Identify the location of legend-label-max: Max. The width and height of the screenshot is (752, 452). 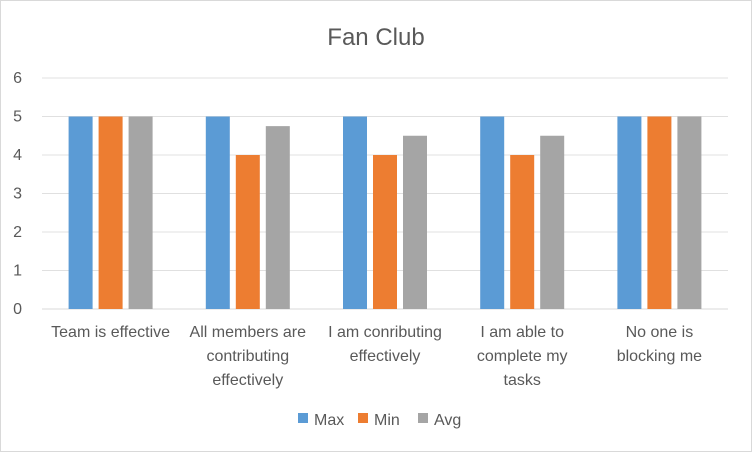
(329, 420).